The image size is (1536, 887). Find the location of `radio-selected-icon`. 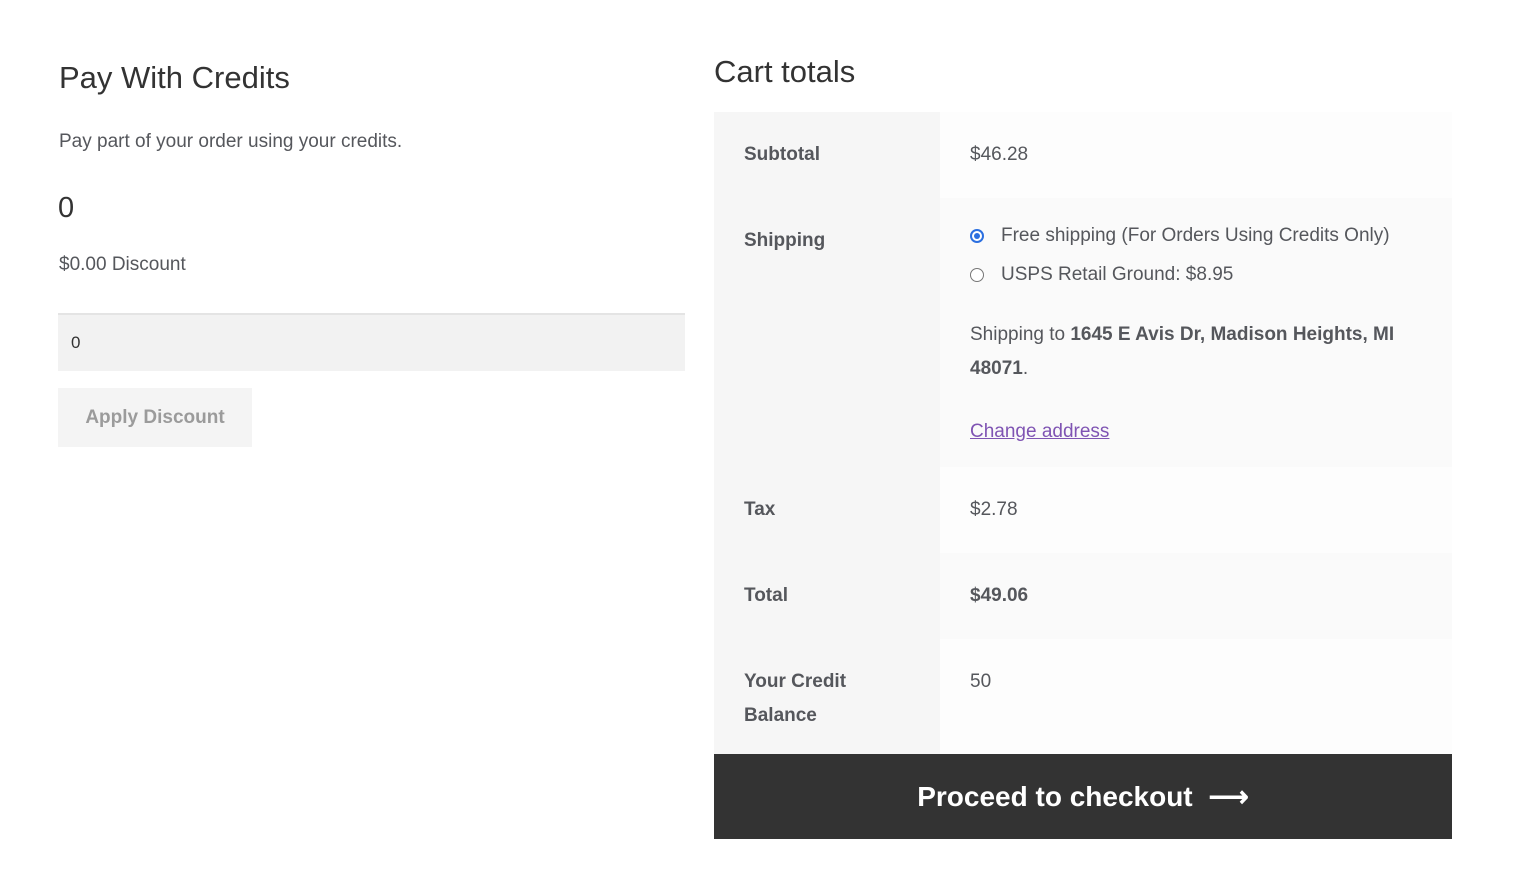

radio-selected-icon is located at coordinates (977, 235).